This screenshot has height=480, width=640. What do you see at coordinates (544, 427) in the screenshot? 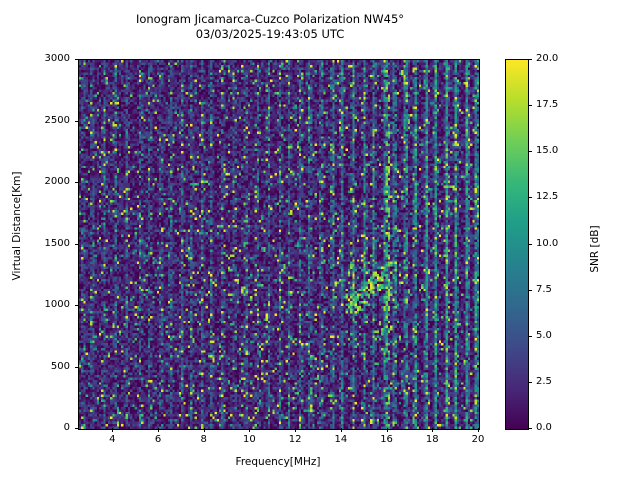
I see `colorbar-tick-label: 0.0` at bounding box center [544, 427].